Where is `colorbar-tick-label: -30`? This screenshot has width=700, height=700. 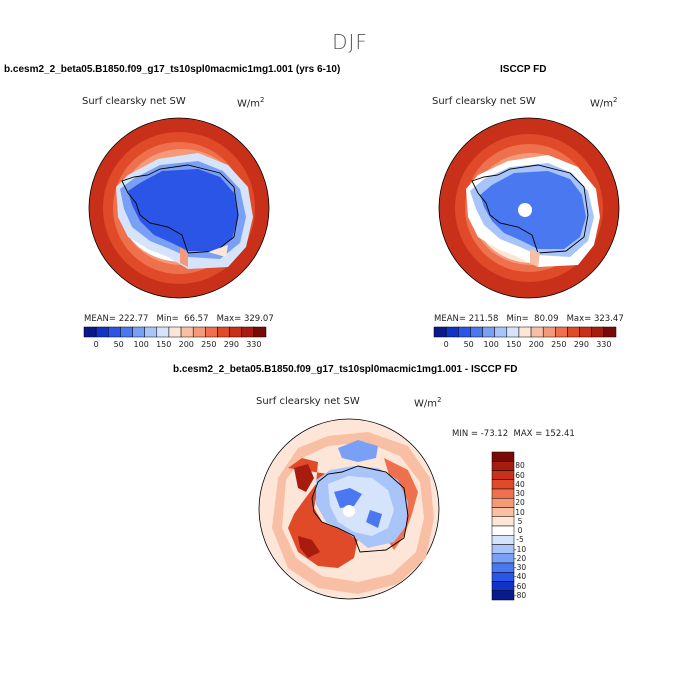 colorbar-tick-label: -30 is located at coordinates (520, 567).